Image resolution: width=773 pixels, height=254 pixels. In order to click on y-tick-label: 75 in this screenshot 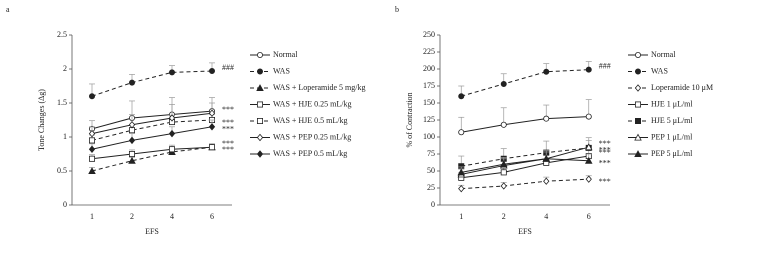, I will do `click(431, 153)`.